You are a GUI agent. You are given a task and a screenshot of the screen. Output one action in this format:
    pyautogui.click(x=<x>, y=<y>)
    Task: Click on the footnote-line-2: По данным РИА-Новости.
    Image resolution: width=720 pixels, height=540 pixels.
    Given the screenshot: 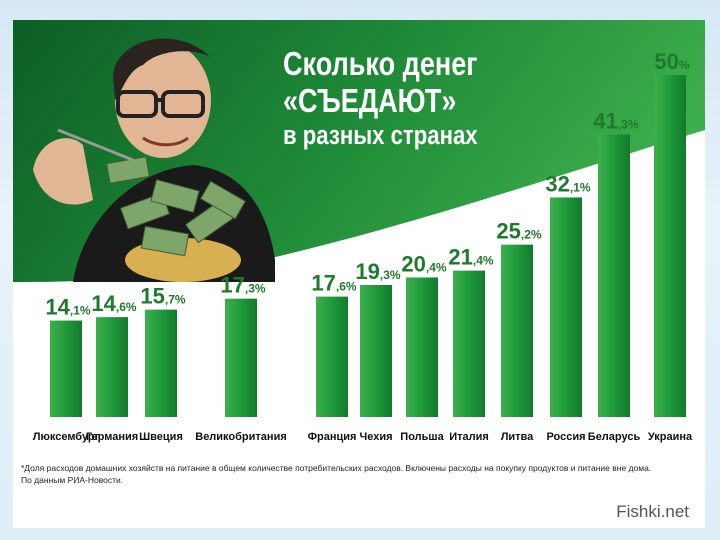 What is the action you would take?
    pyautogui.click(x=72, y=480)
    